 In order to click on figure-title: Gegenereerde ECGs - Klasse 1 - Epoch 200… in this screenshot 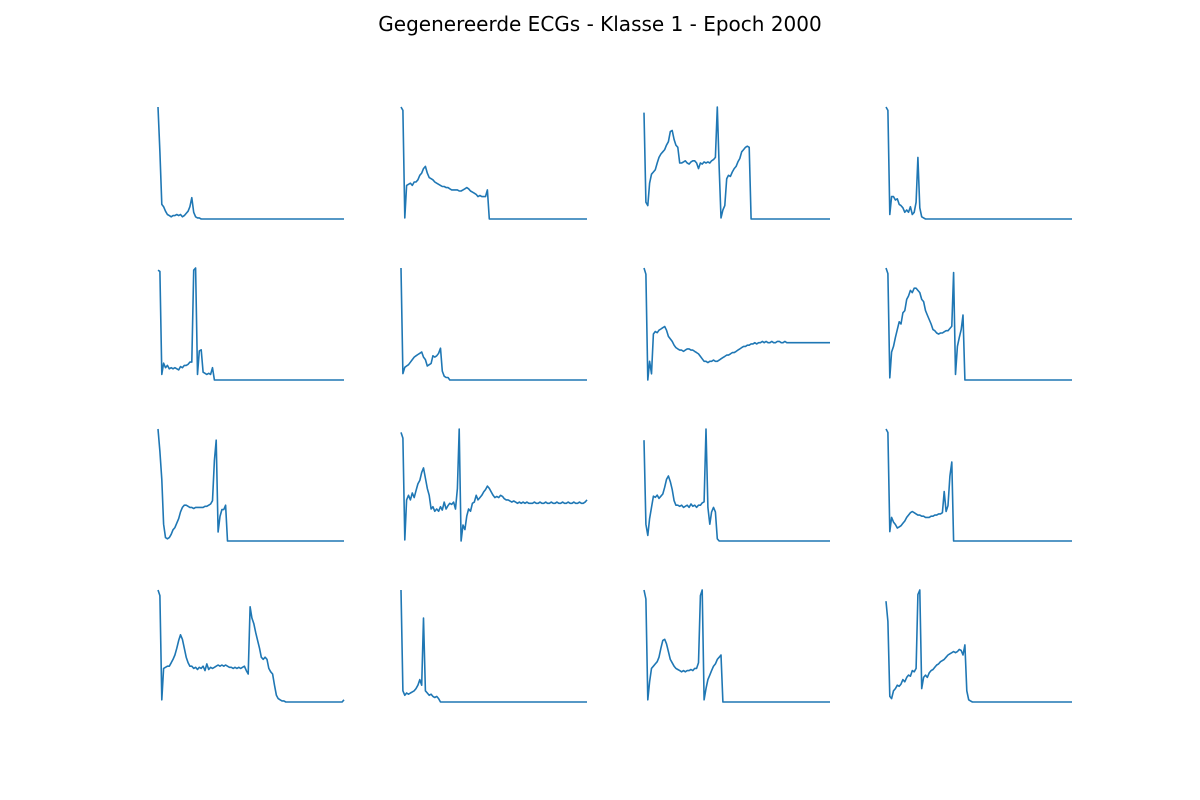, I will do `click(600, 24)`.